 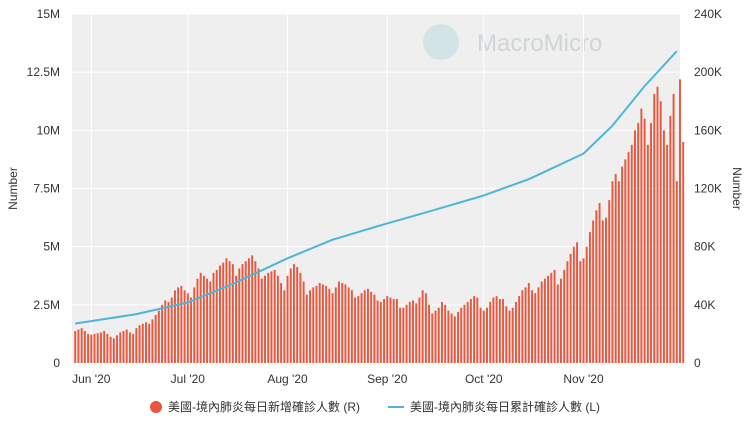 What do you see at coordinates (737, 188) in the screenshot?
I see `right-axis-title: Number` at bounding box center [737, 188].